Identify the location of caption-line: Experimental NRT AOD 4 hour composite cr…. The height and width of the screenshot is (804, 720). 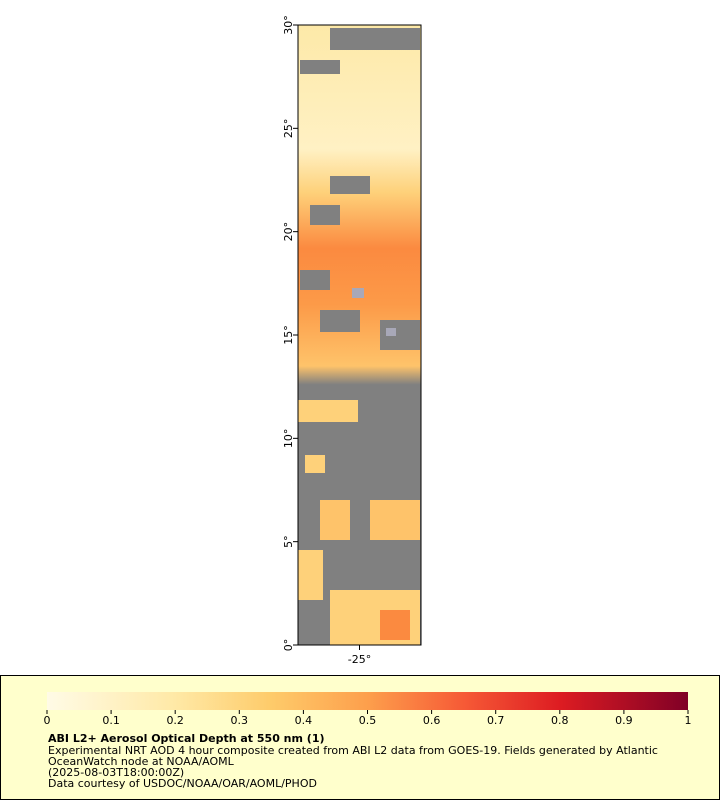
(353, 750).